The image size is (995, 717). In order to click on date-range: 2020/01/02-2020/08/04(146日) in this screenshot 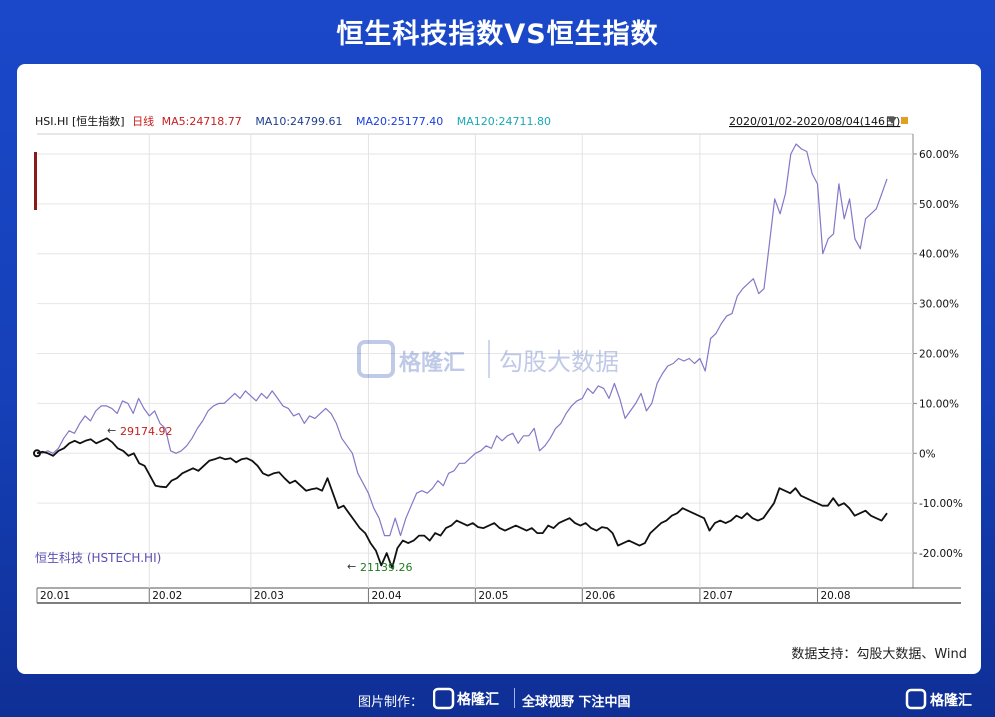, I will do `click(814, 121)`.